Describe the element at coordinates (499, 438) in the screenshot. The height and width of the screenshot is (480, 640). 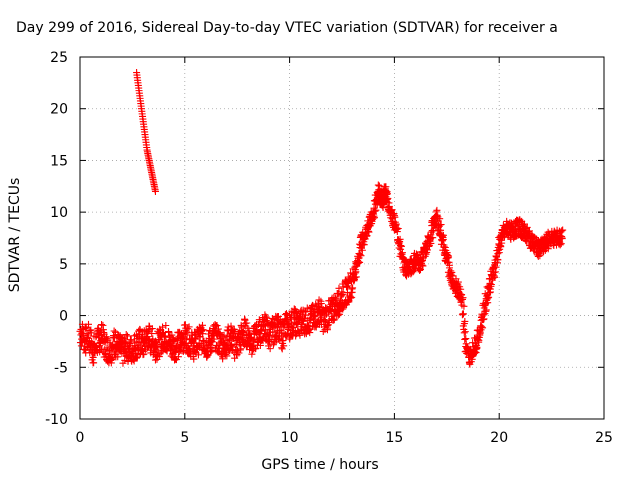
I see `x-tick-label: 20` at that location.